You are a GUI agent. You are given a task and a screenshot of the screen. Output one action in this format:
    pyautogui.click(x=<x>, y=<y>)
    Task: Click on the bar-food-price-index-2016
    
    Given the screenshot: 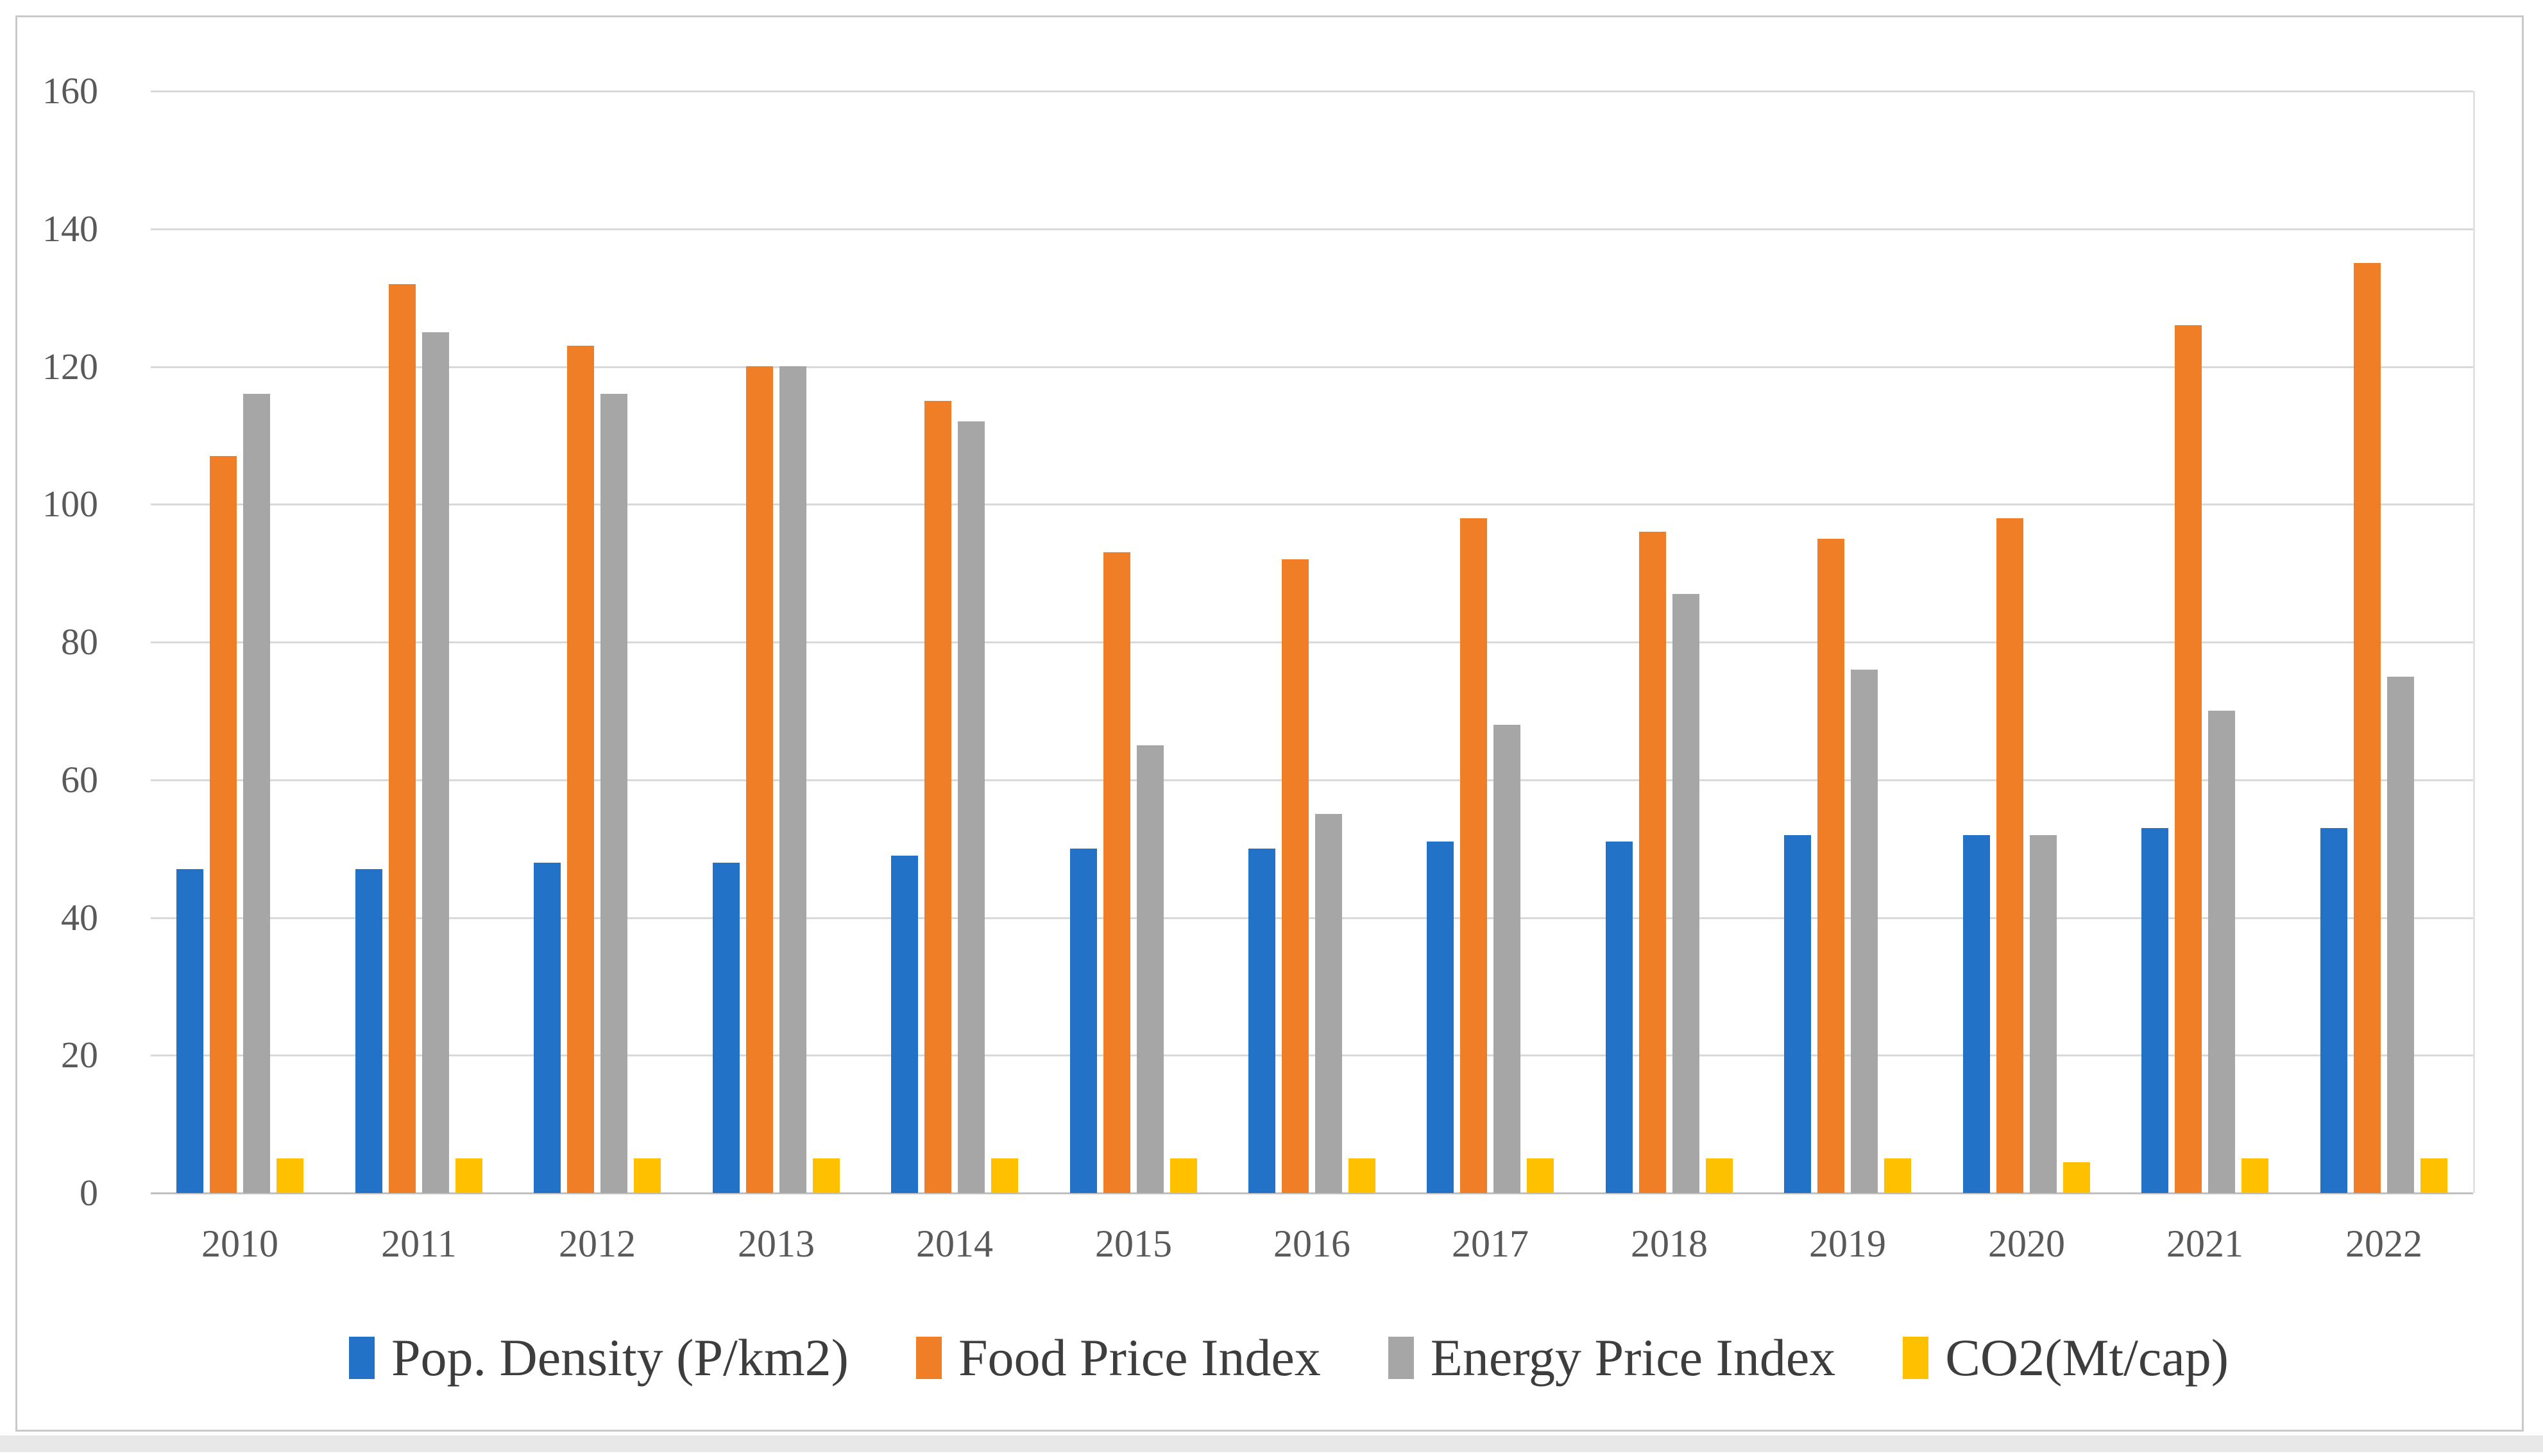 What is the action you would take?
    pyautogui.click(x=1295, y=876)
    